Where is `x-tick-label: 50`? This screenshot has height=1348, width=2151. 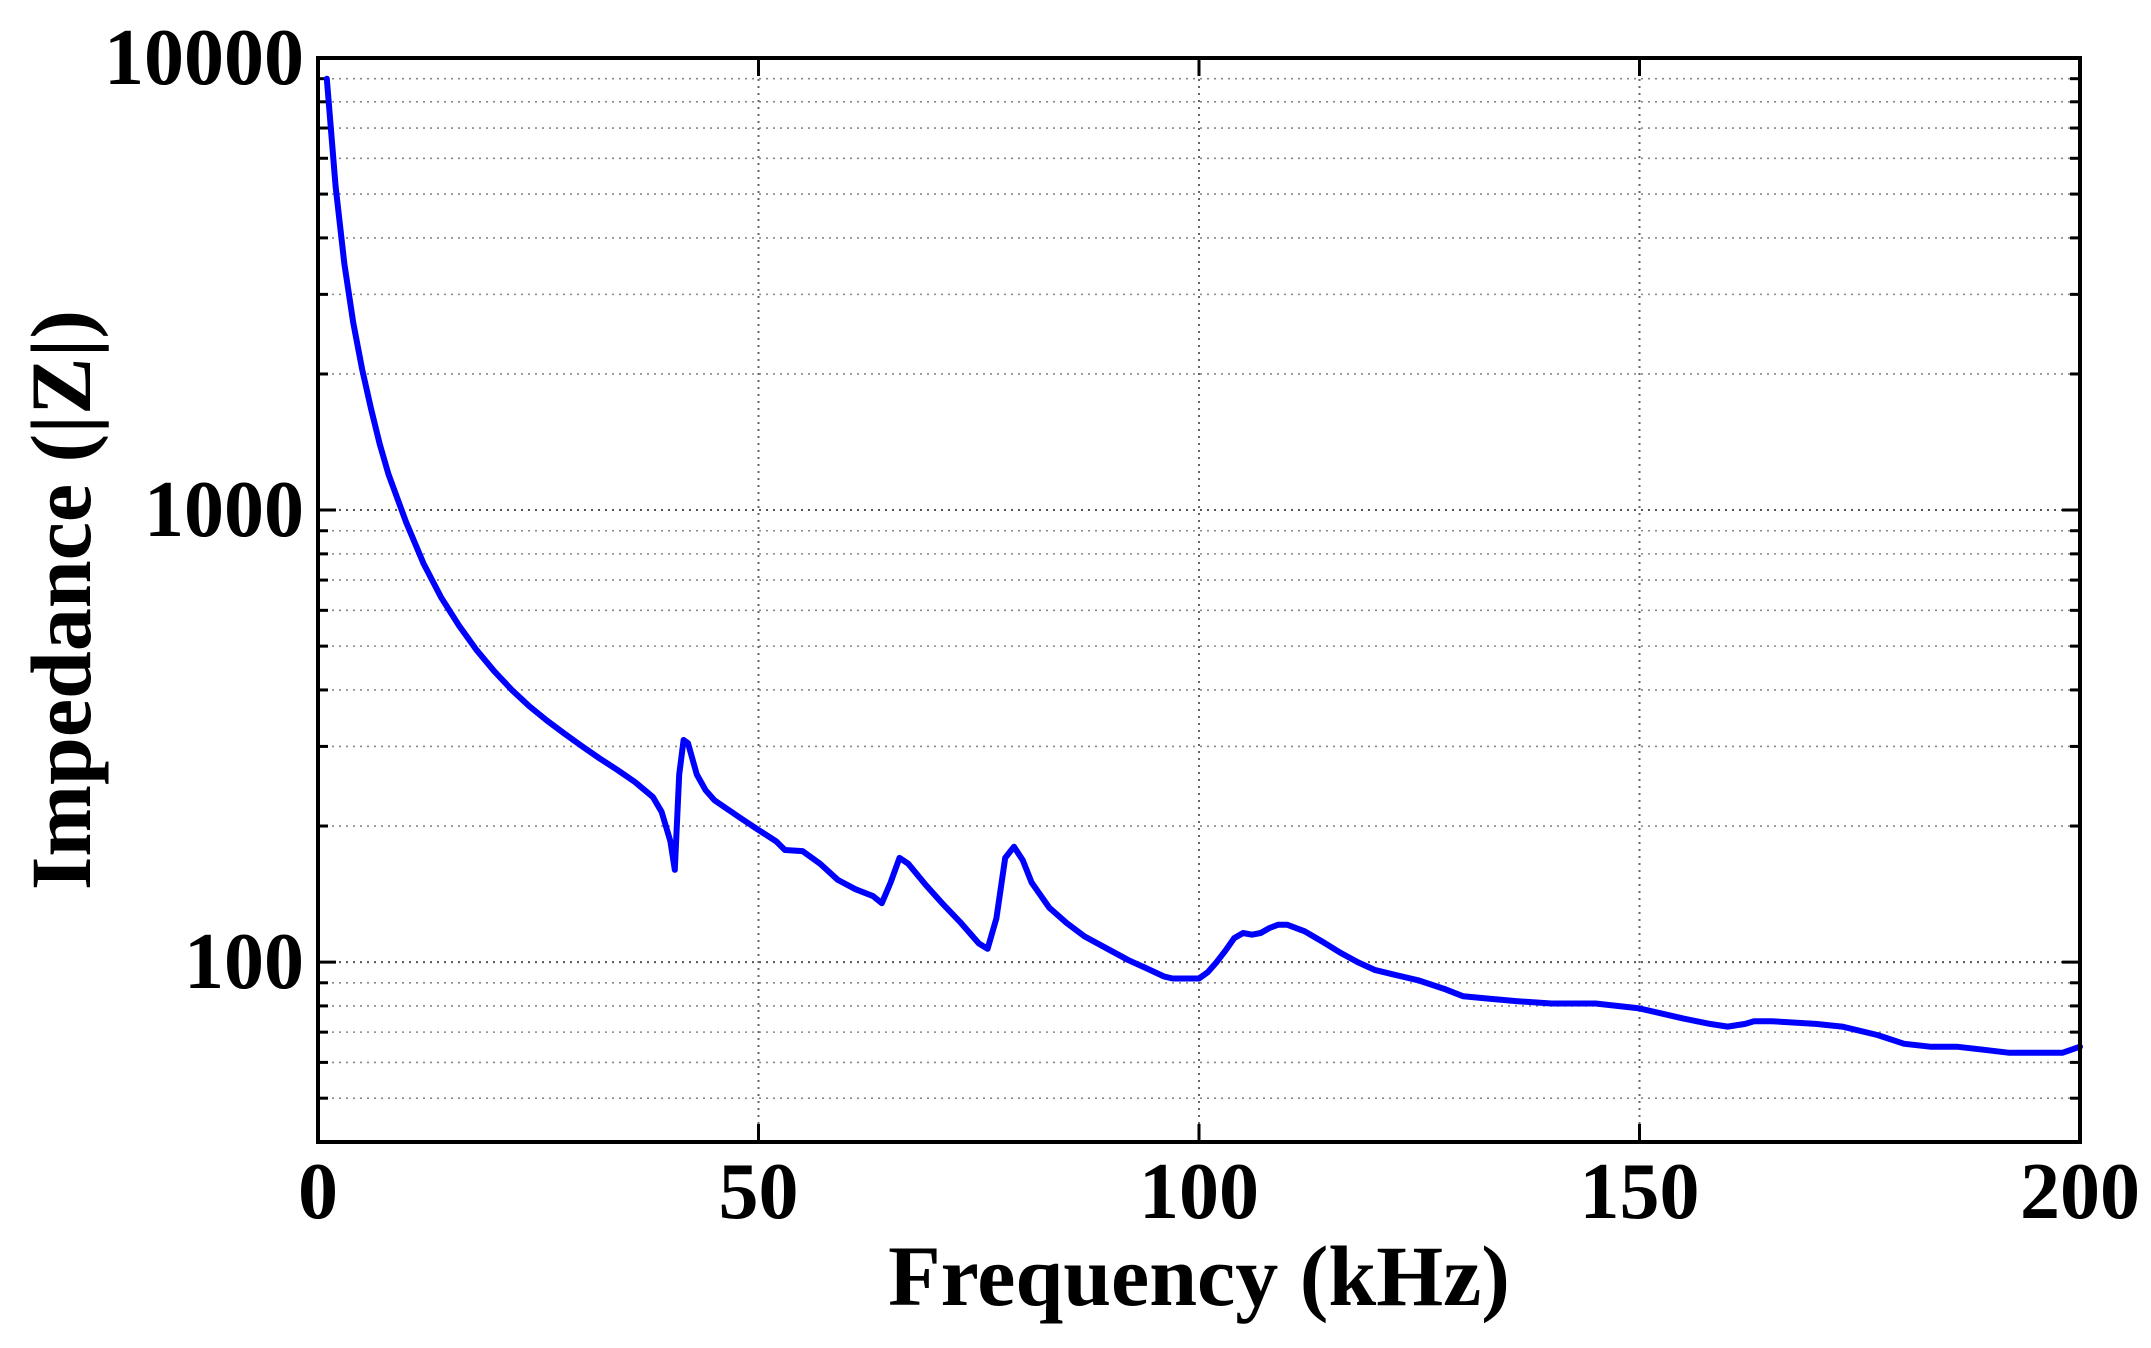
x-tick-label: 50 is located at coordinates (759, 1192).